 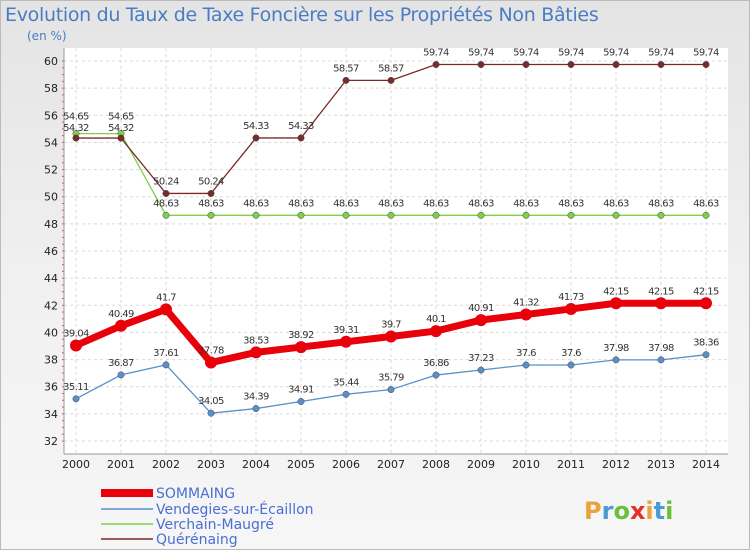 I want to click on data-label-sommaing: 41.32, so click(x=526, y=303).